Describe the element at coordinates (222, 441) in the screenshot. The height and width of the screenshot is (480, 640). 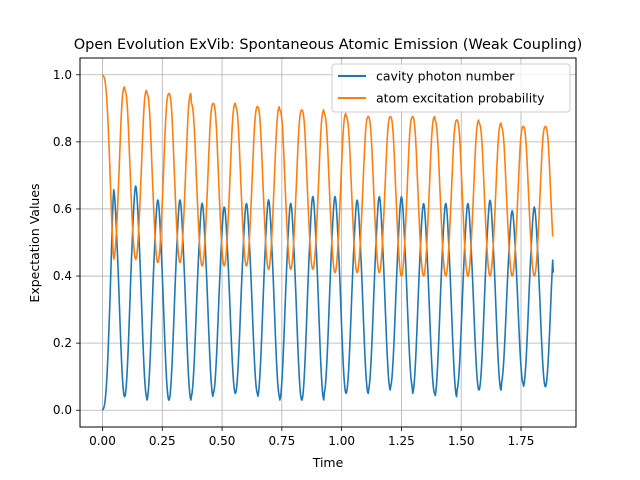
I see `x-tick-label: 0.50` at that location.